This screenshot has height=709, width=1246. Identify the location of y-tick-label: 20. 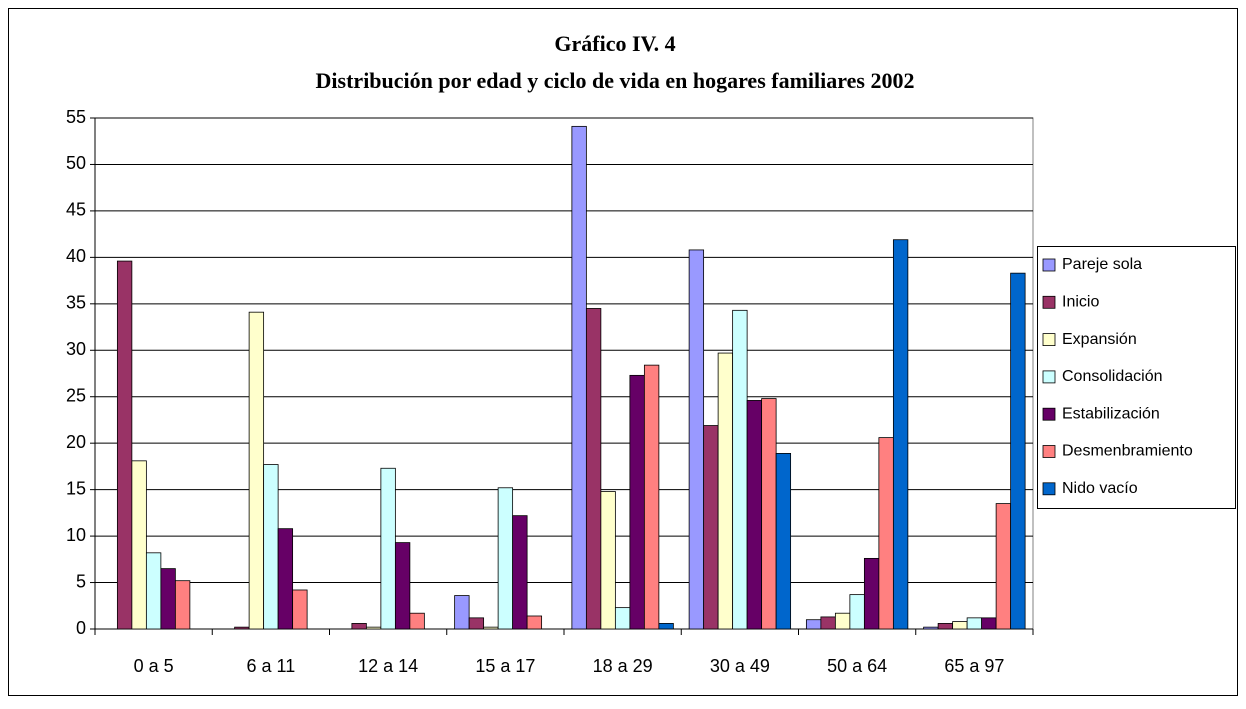
(76, 442).